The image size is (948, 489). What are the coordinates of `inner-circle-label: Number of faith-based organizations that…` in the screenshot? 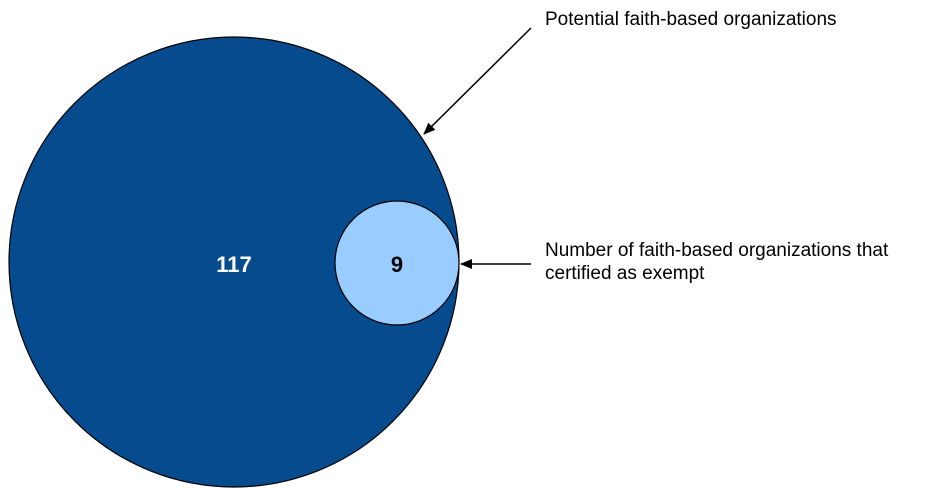 It's located at (717, 262).